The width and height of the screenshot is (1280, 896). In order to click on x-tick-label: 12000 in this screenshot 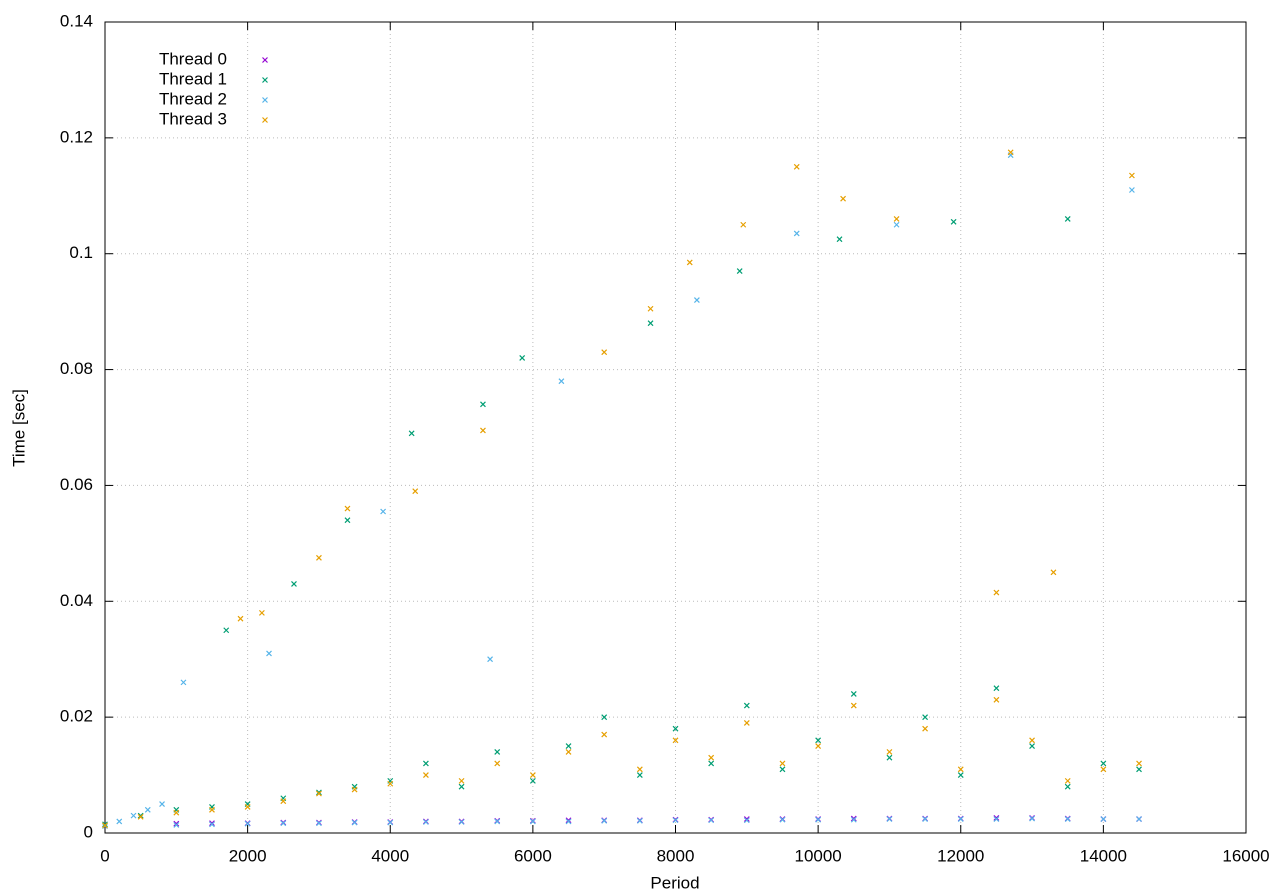, I will do `click(960, 855)`.